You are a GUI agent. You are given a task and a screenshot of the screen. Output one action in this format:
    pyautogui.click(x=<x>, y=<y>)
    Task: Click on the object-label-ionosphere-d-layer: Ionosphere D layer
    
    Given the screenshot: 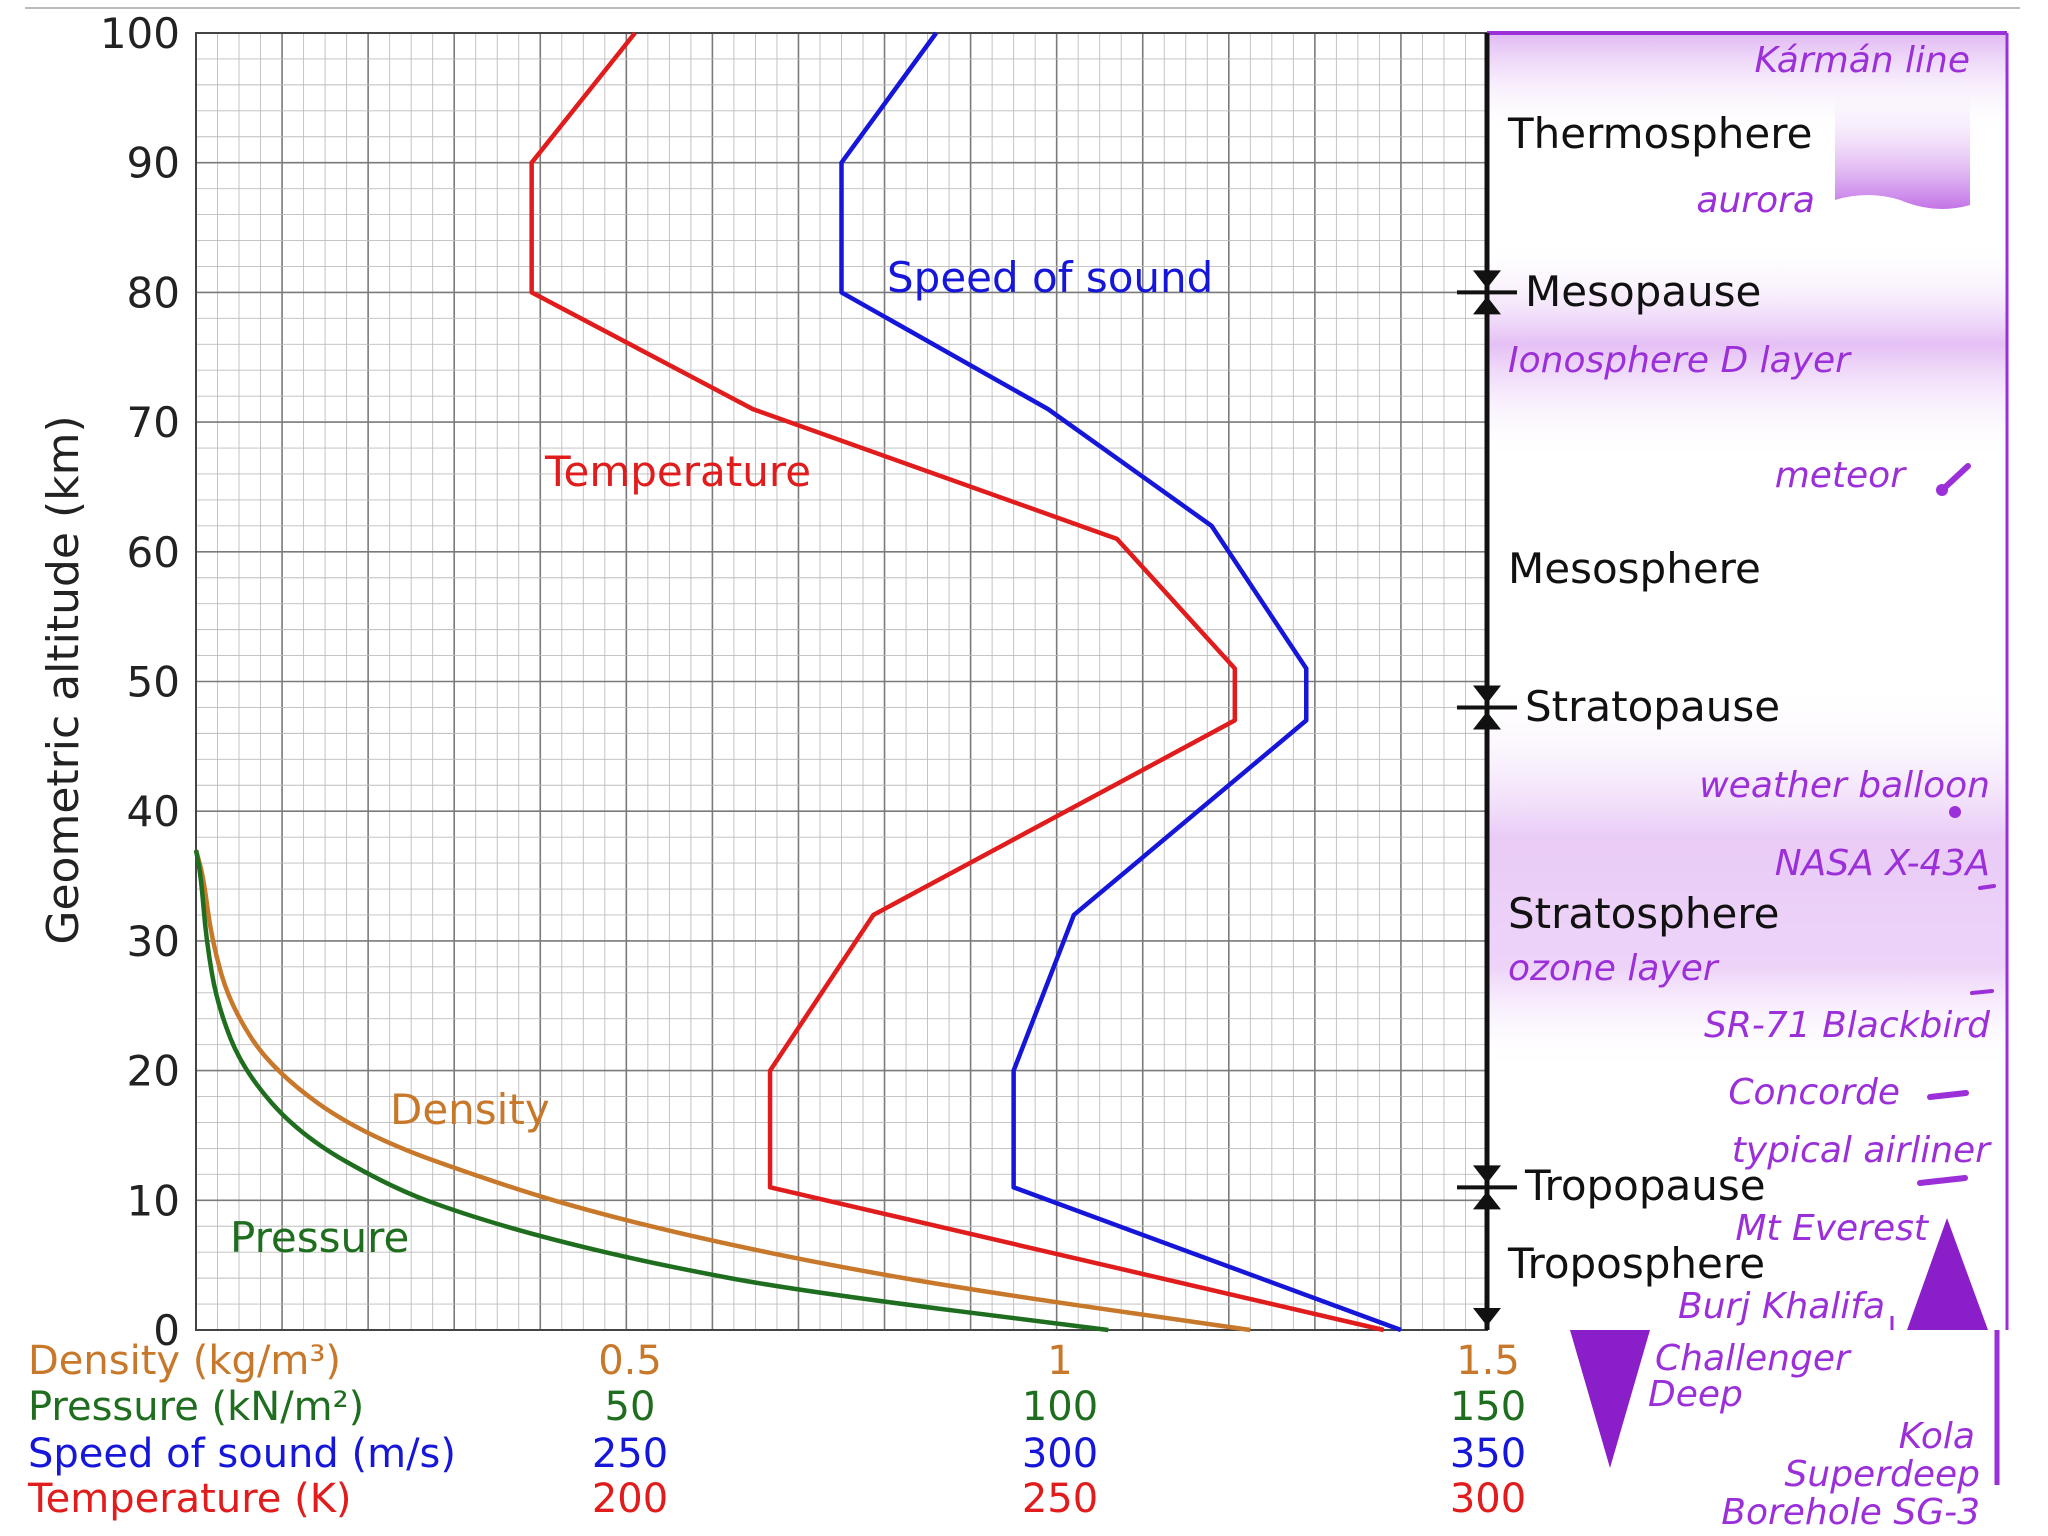 What is the action you would take?
    pyautogui.click(x=1680, y=360)
    